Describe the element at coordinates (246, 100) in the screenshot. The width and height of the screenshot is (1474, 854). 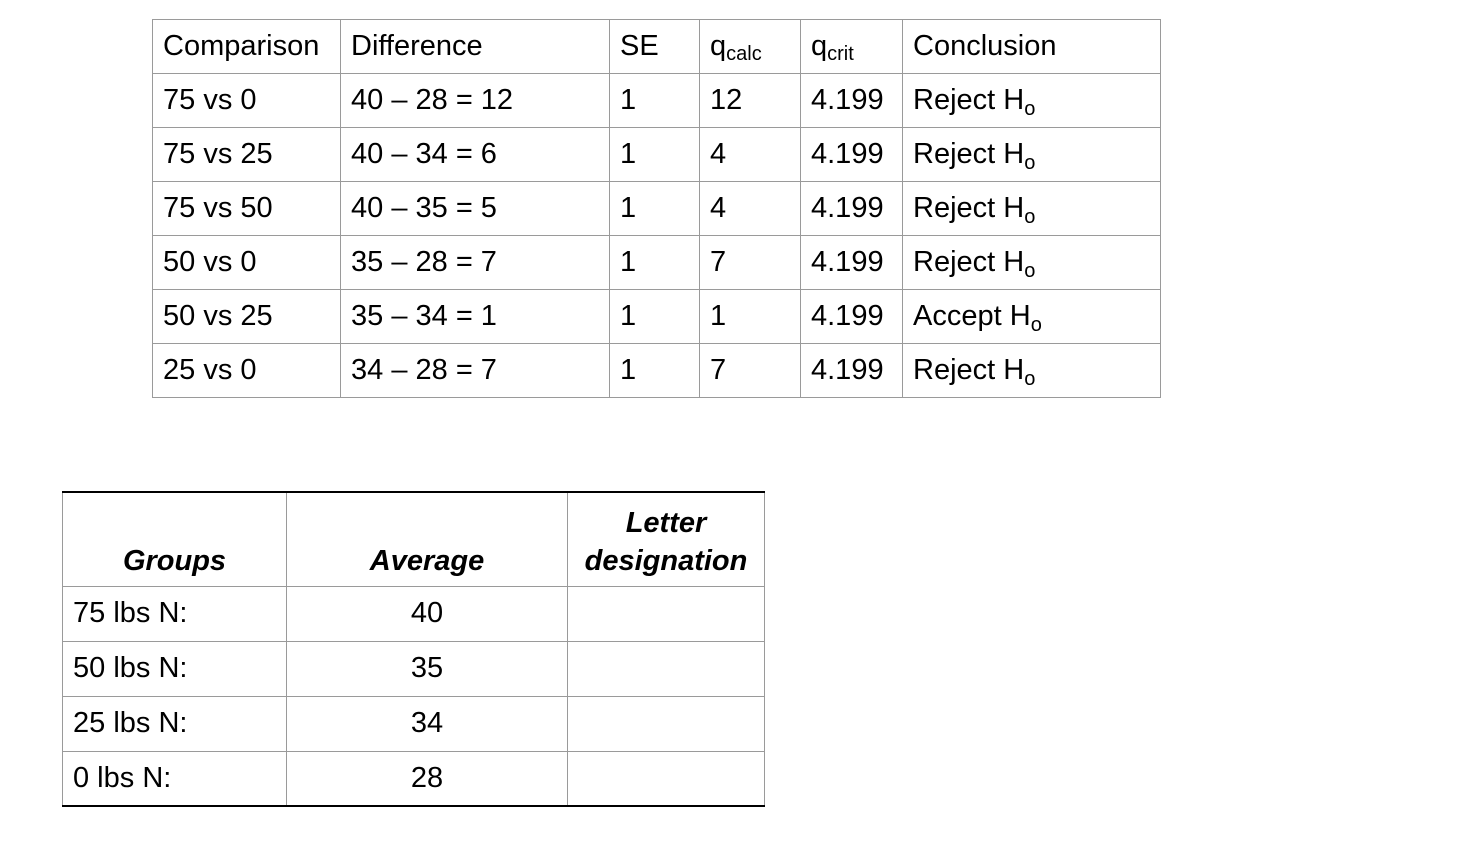
I see `cell-comparison: 75 vs 0` at that location.